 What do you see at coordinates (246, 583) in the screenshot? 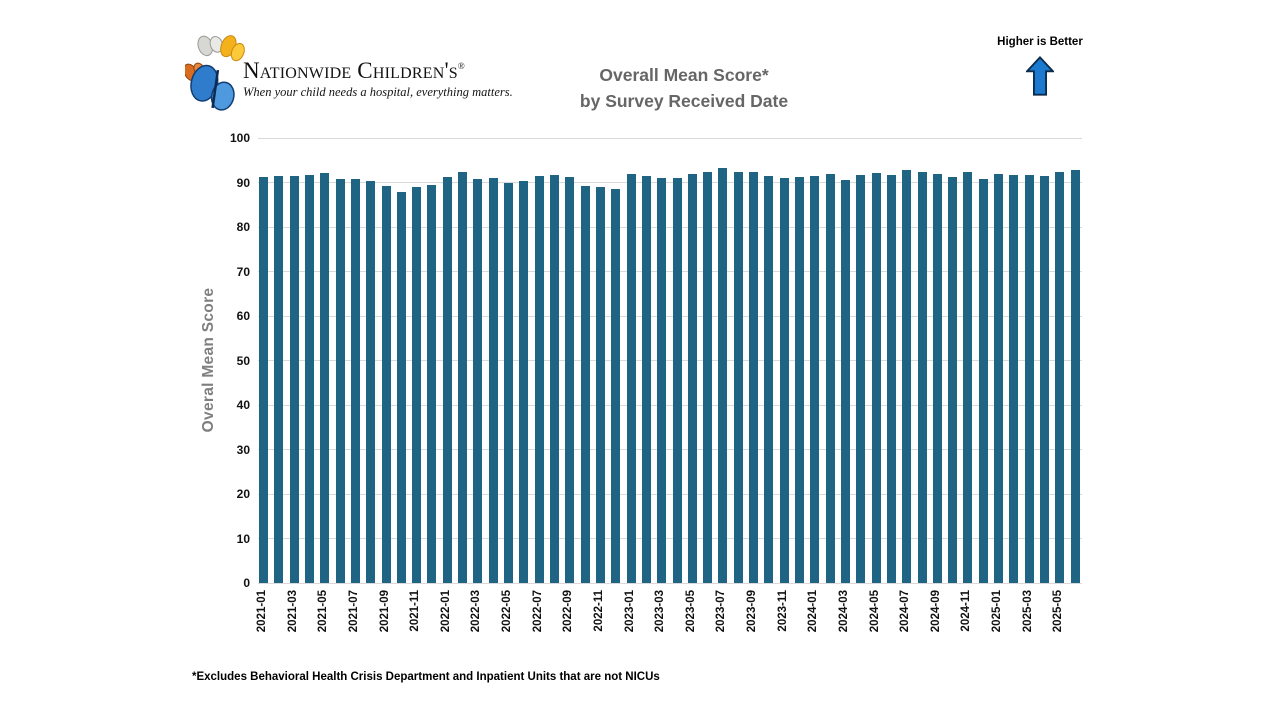
I see `y-tick-0: 0` at bounding box center [246, 583].